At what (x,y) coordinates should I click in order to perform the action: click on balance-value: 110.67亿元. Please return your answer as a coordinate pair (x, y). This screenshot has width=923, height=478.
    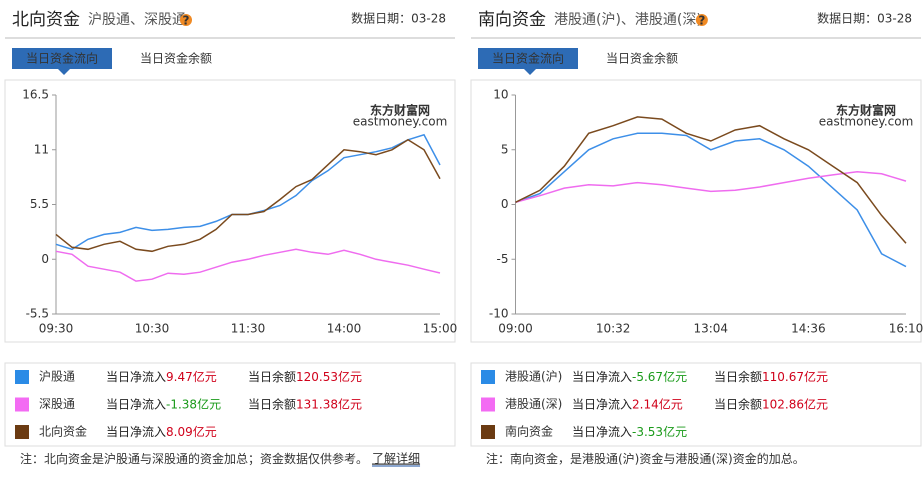
    Looking at the image, I should click on (795, 376).